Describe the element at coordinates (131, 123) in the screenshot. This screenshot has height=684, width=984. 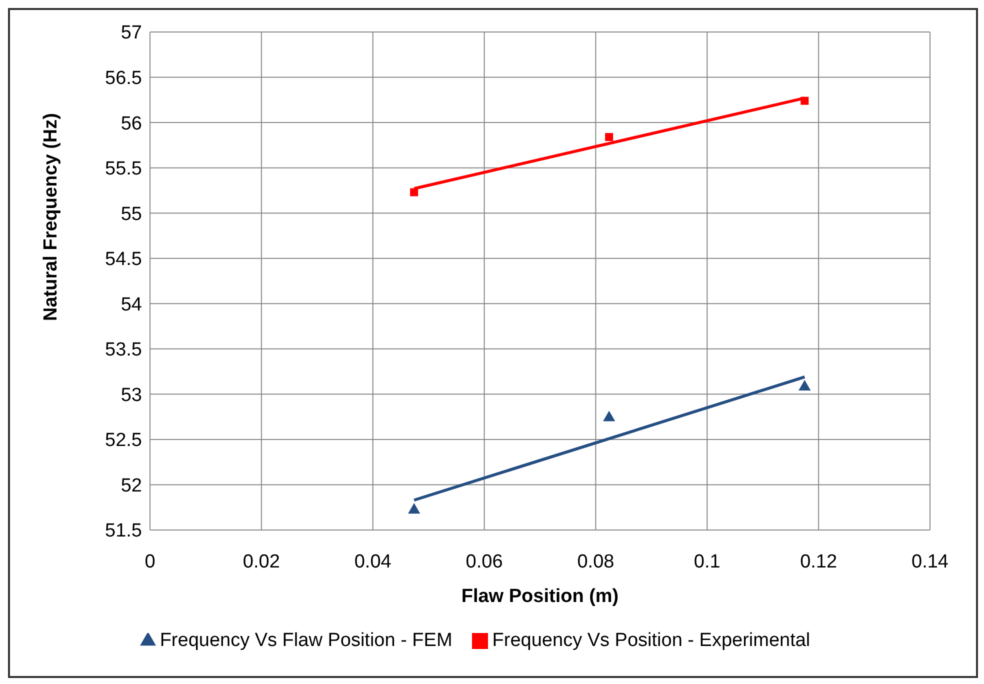
I see `y-tick-label: 56` at that location.